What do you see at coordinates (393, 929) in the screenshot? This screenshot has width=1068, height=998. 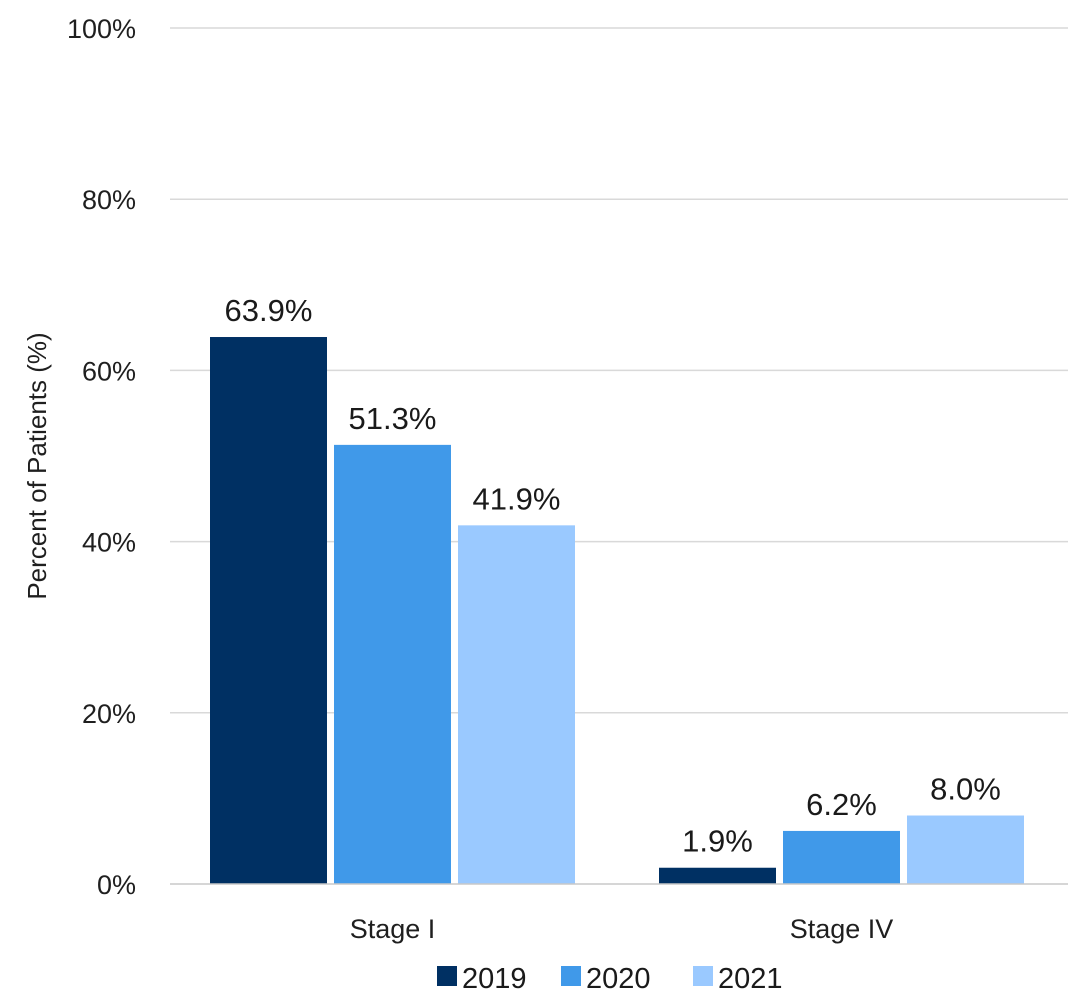 I see `x-category-label: Stage I` at bounding box center [393, 929].